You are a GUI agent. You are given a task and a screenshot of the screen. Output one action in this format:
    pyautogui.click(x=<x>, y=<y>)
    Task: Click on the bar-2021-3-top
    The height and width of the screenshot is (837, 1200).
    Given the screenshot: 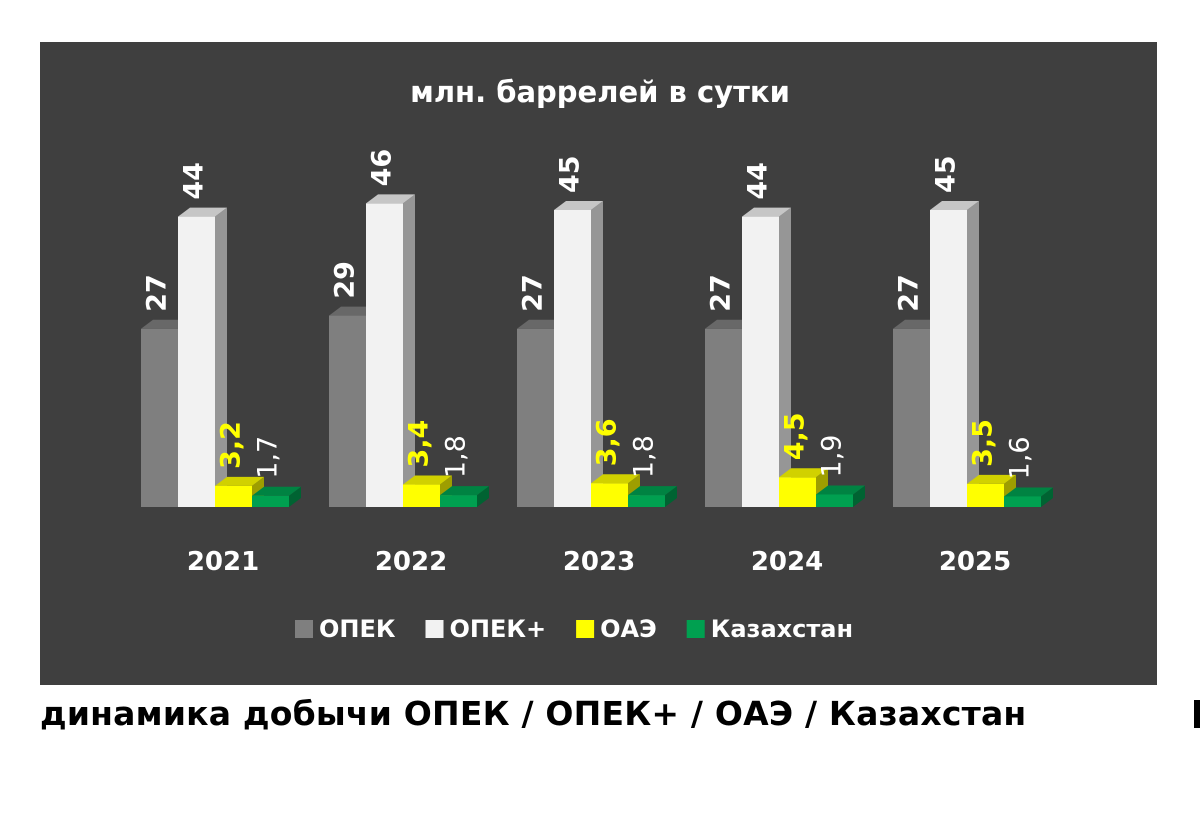 What is the action you would take?
    pyautogui.click(x=276, y=491)
    